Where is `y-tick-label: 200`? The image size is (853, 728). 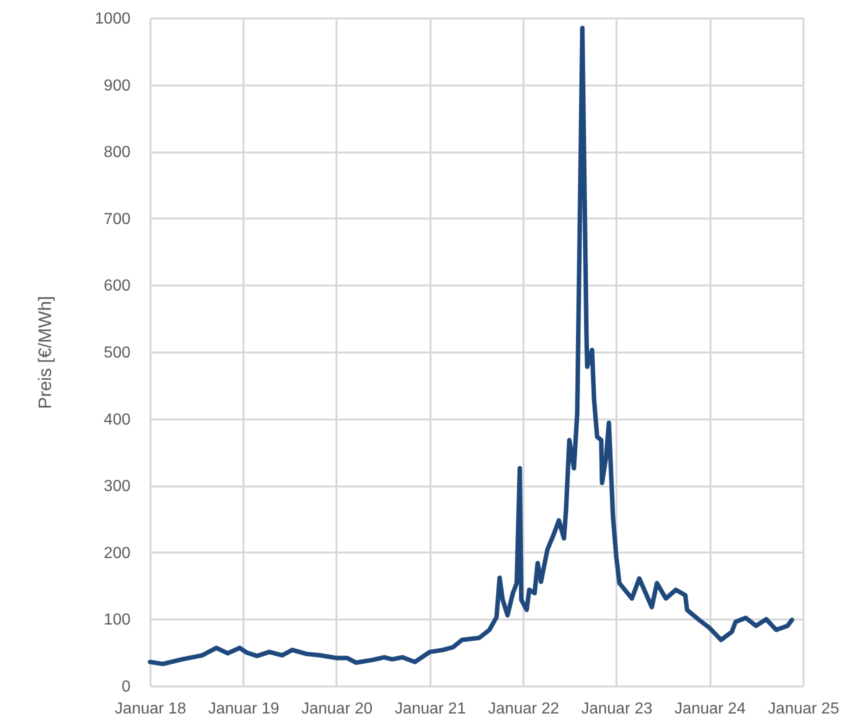 y-tick-label: 200 is located at coordinates (117, 553).